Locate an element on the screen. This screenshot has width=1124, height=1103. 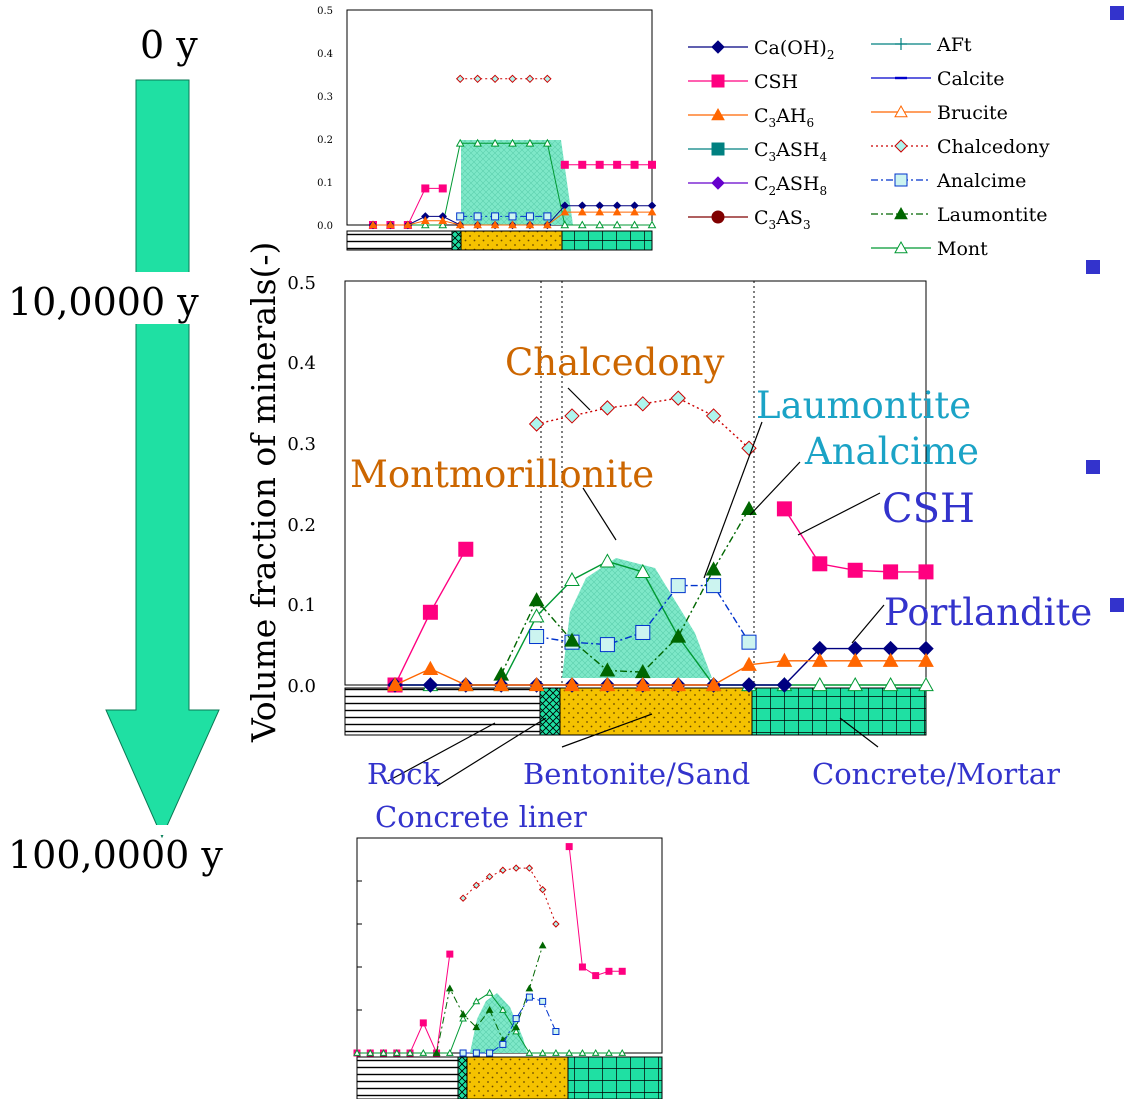
timeline-label-100k: 100,0000 y is located at coordinates (115, 855).